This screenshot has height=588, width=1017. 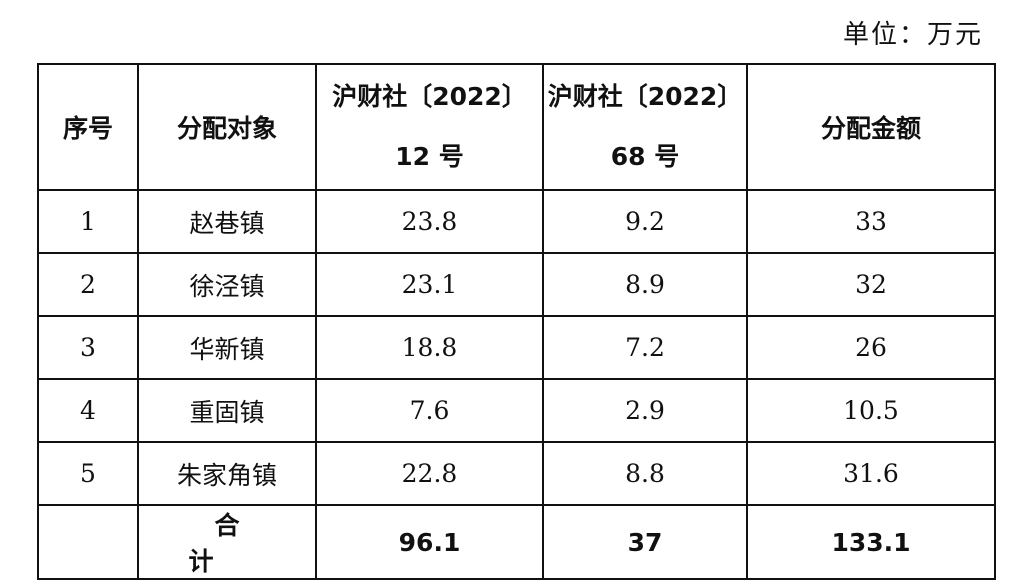 What do you see at coordinates (227, 473) in the screenshot?
I see `cell-target: 朱家角镇` at bounding box center [227, 473].